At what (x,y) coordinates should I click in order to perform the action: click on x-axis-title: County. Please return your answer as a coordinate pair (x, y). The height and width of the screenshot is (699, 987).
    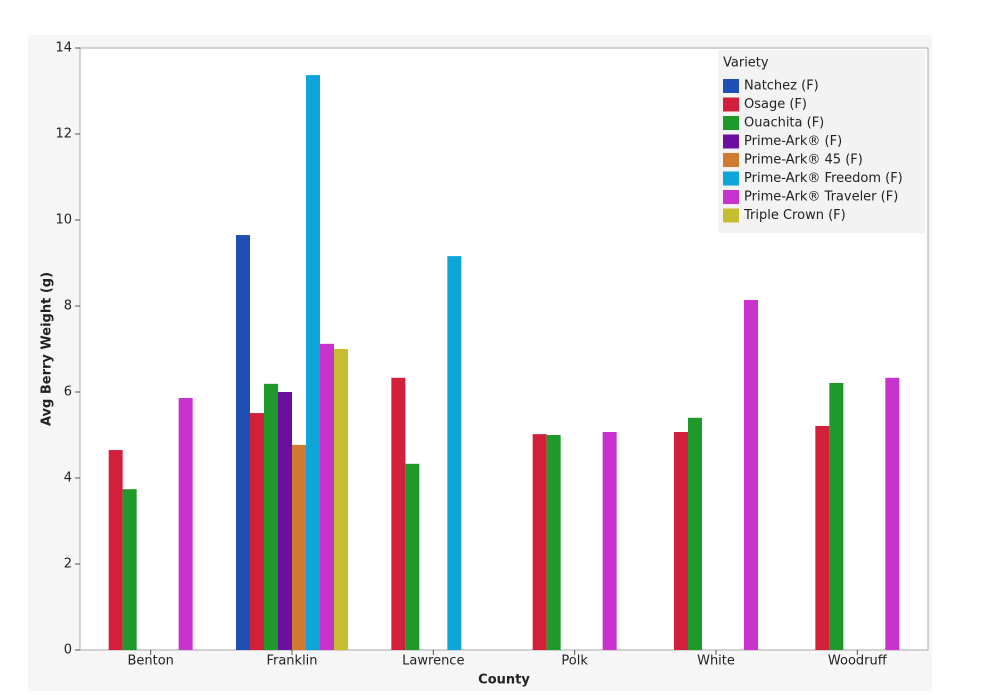
    Looking at the image, I should click on (504, 680).